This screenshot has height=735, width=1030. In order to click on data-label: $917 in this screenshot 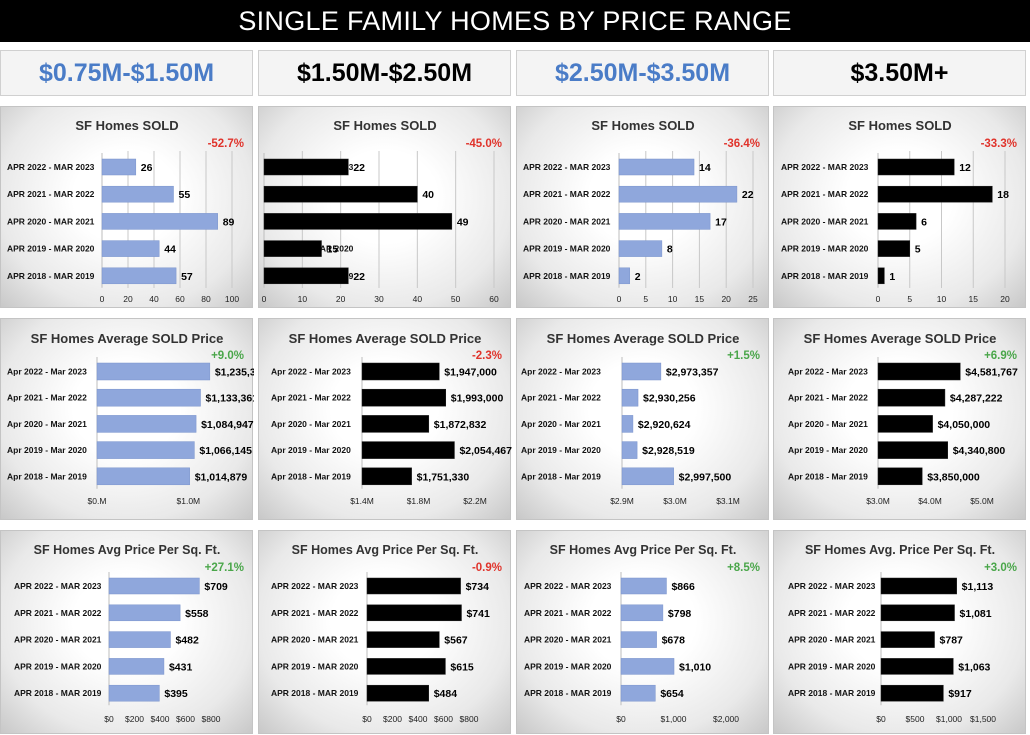, I will do `click(960, 694)`.